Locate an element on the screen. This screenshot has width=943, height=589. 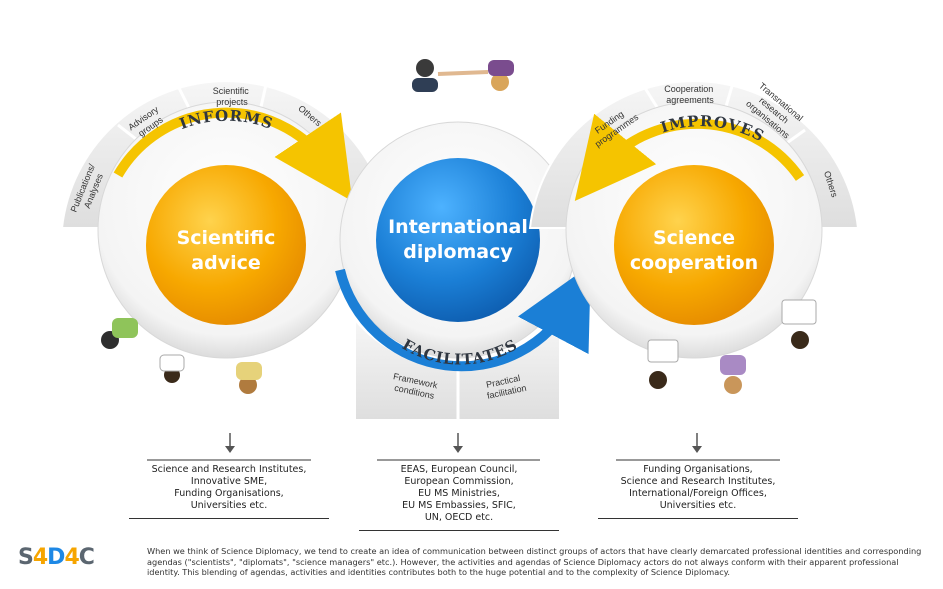
international-diplomacy-circle is located at coordinates (458, 240).